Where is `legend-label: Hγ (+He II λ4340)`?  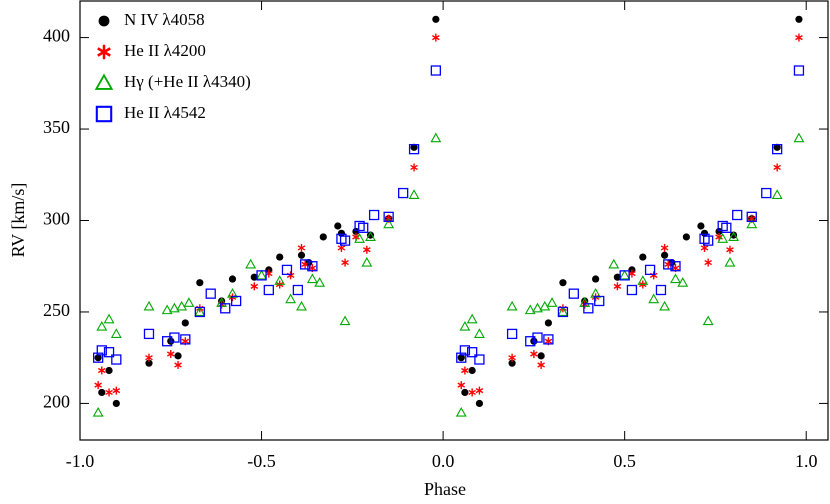 legend-label: Hγ (+He II λ4340) is located at coordinates (187, 81).